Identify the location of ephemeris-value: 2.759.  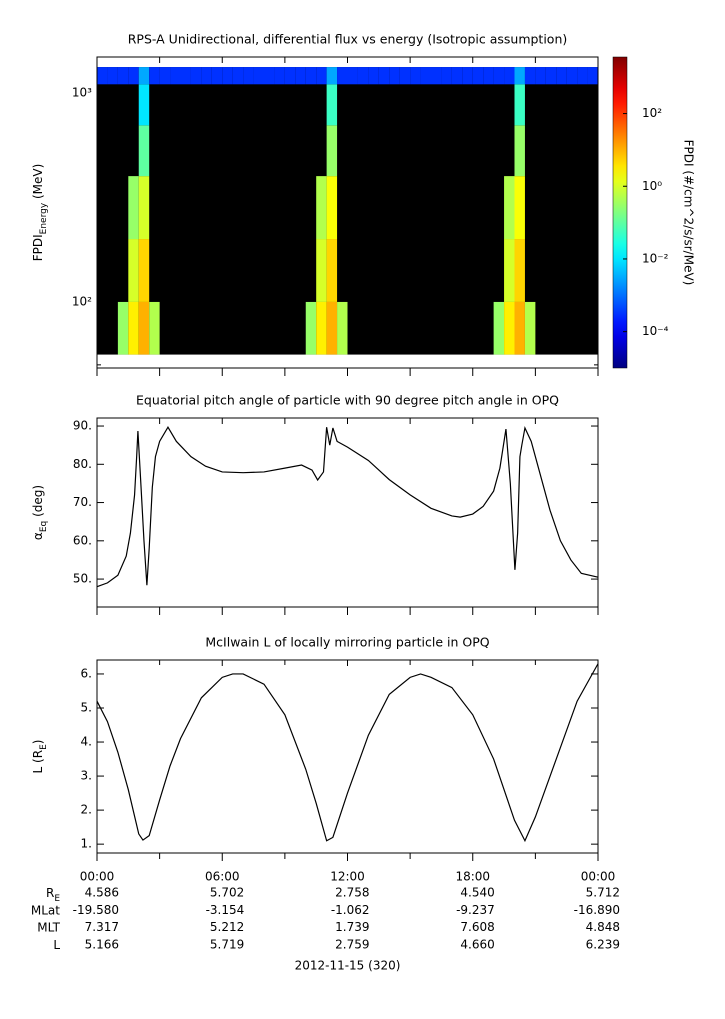
(352, 944).